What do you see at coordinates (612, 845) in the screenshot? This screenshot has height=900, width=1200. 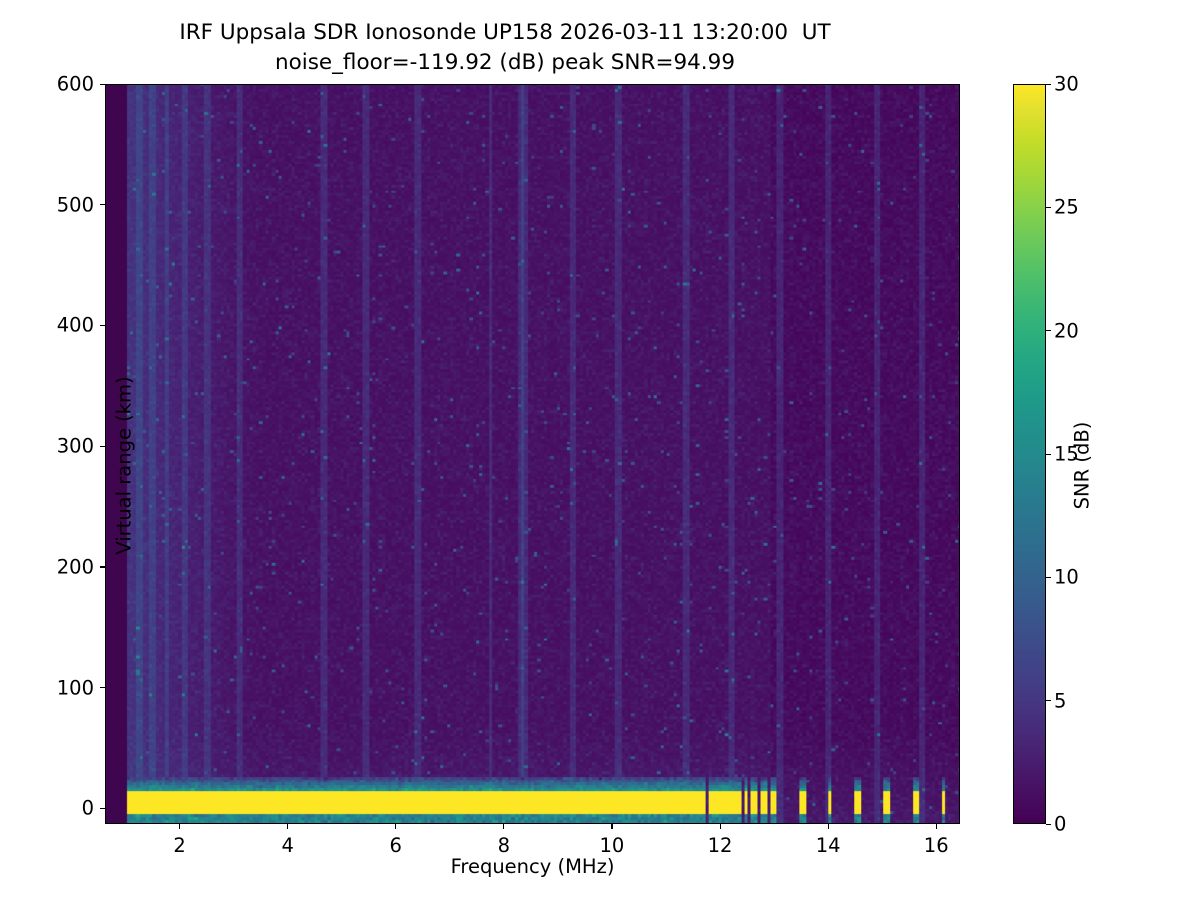 I see `x-tick-label: 10` at bounding box center [612, 845].